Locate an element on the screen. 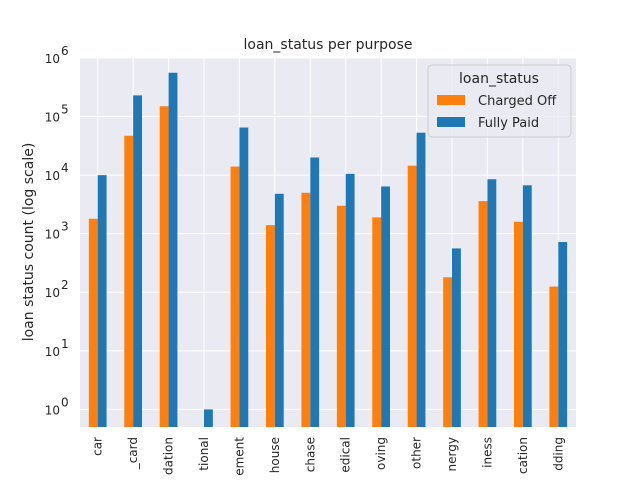 Image resolution: width=640 pixels, height=480 pixels. chart-title: loan_status per purpose is located at coordinates (328, 45).